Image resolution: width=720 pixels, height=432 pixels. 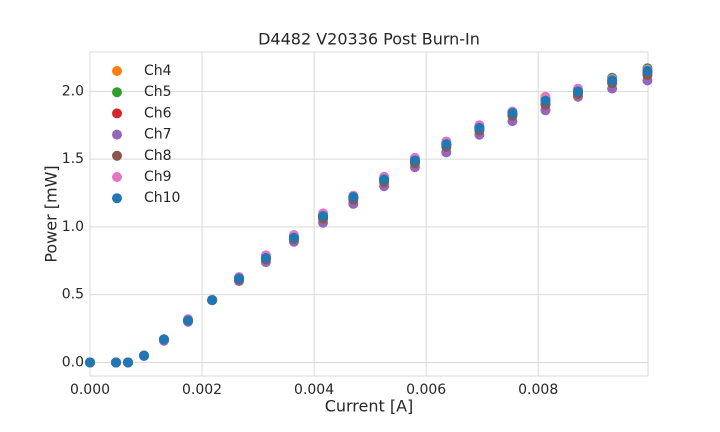 What do you see at coordinates (314, 390) in the screenshot?
I see `x-tick-label: 0.004` at bounding box center [314, 390].